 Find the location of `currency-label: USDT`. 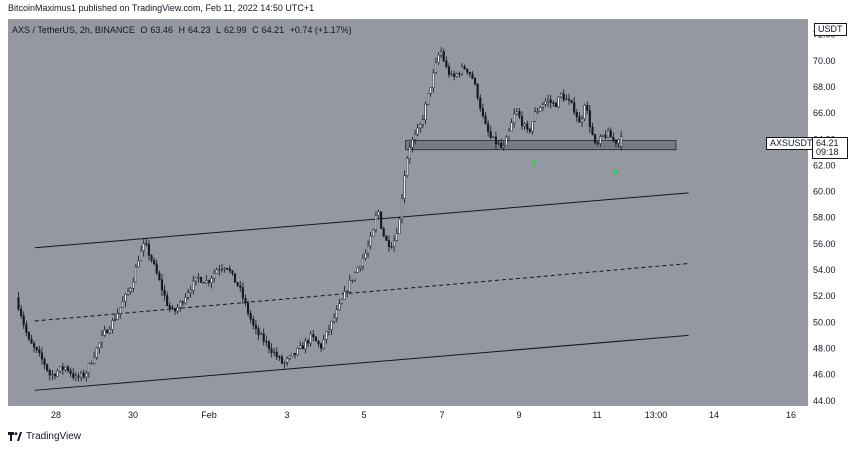

currency-label: USDT is located at coordinates (830, 29).